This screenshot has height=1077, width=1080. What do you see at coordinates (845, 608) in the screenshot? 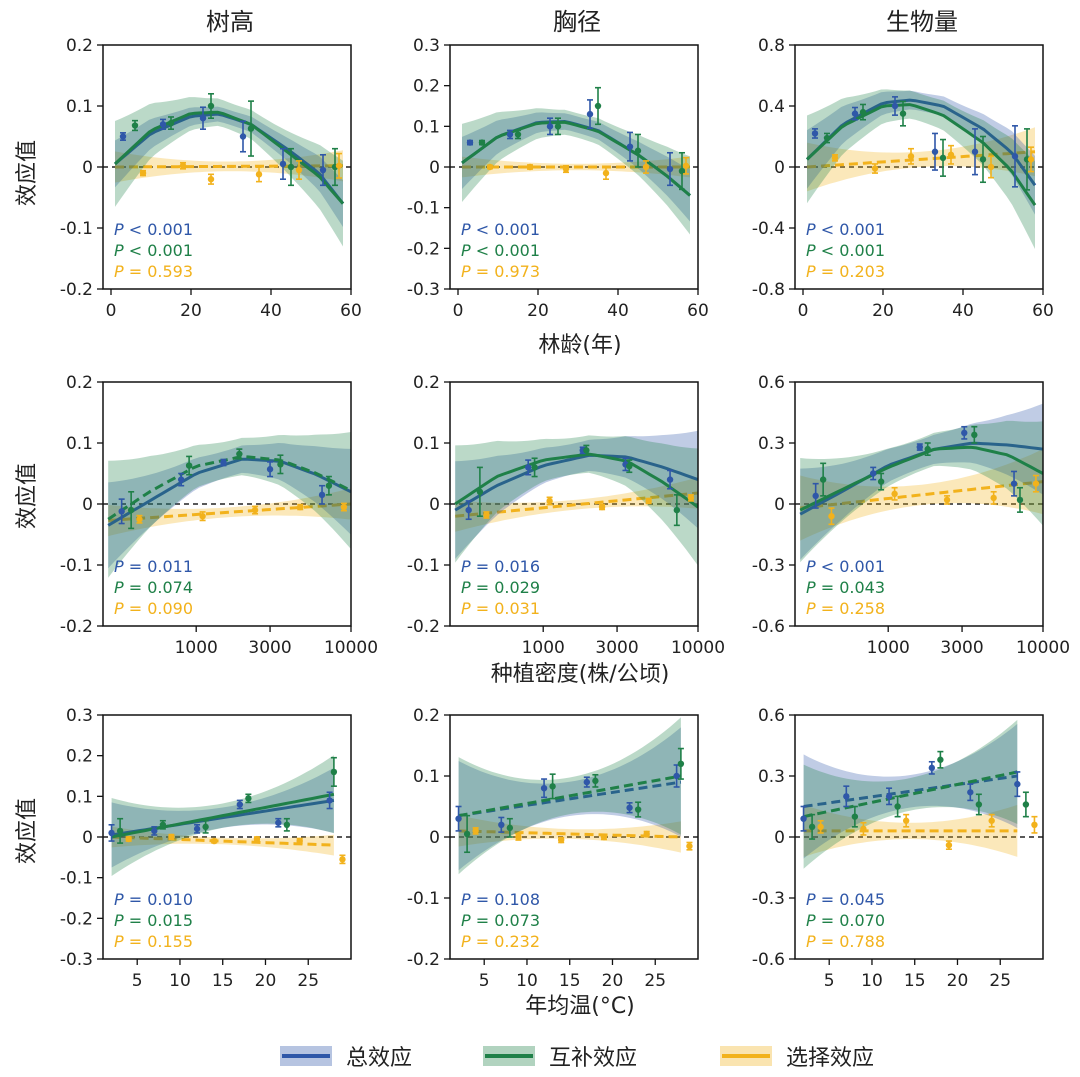
I see `p-value-label: P = 0.258` at bounding box center [845, 608].